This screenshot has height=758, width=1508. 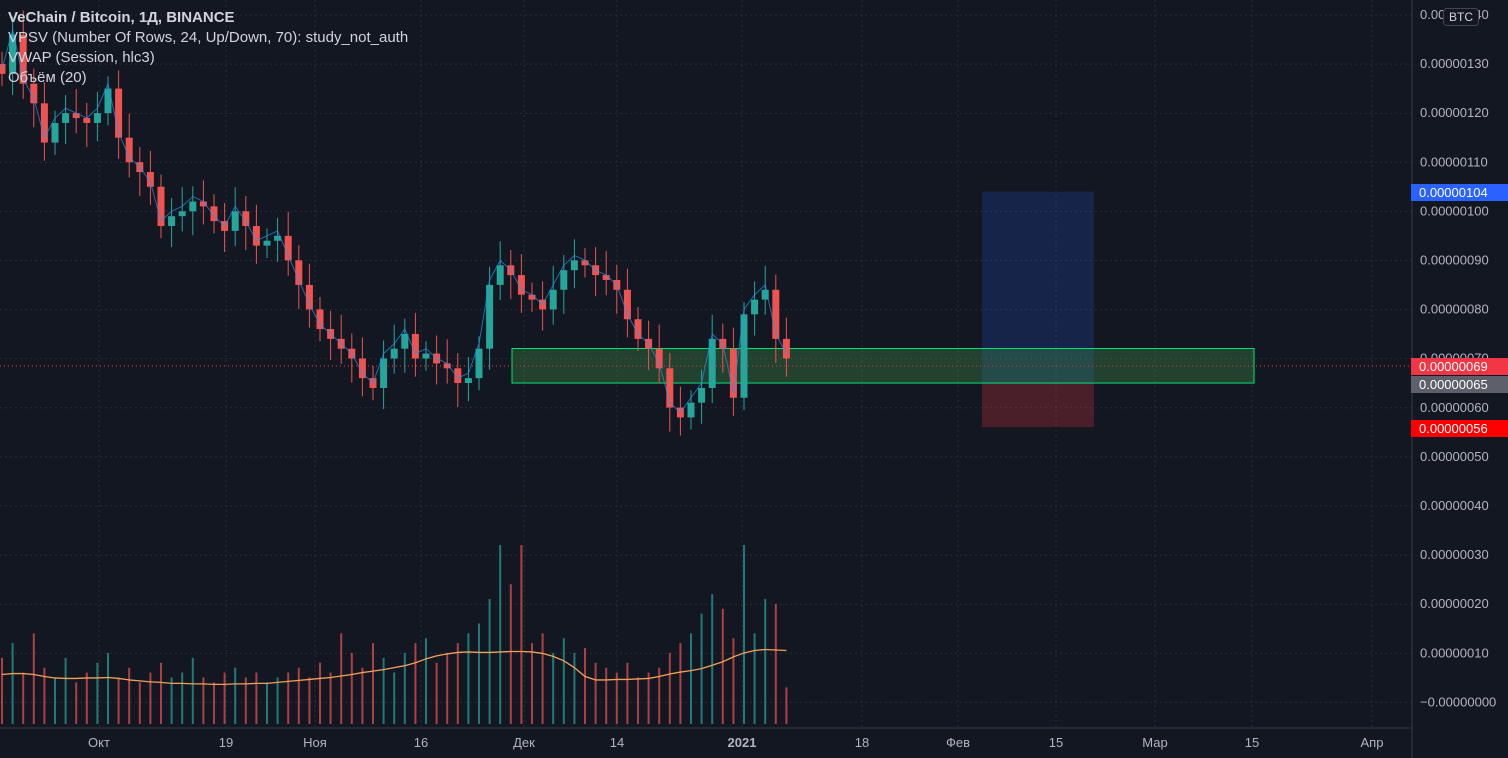 What do you see at coordinates (1458, 701) in the screenshot?
I see `y-tick-label: −0.00000000` at bounding box center [1458, 701].